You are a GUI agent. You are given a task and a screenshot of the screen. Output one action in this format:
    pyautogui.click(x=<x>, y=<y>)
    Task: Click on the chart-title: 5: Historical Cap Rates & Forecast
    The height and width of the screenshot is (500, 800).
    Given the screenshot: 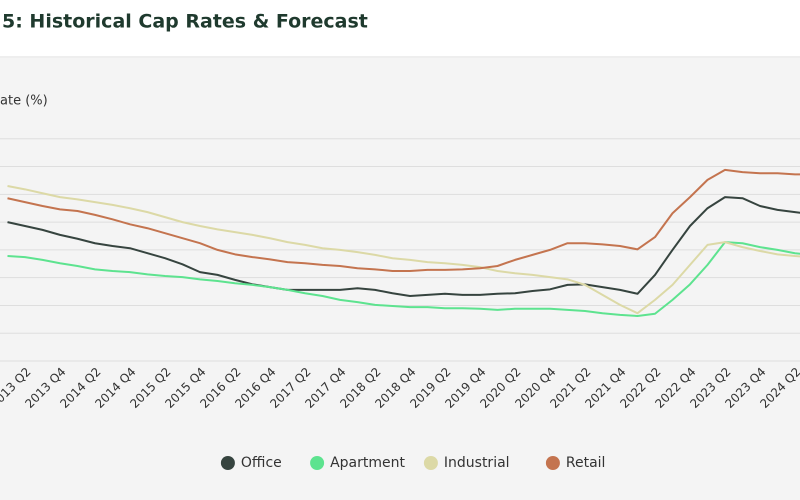 What is the action you would take?
    pyautogui.click(x=185, y=22)
    